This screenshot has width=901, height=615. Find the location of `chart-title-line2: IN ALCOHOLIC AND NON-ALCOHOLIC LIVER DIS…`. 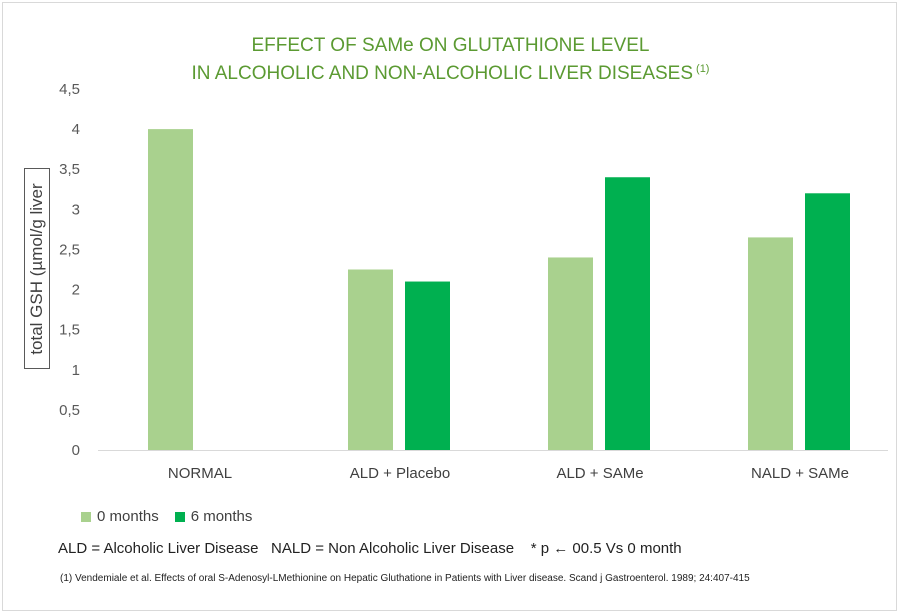

chart-title-line2: IN ALCOHOLIC AND NON-ALCOHOLIC LIVER DIS… is located at coordinates (449, 74).